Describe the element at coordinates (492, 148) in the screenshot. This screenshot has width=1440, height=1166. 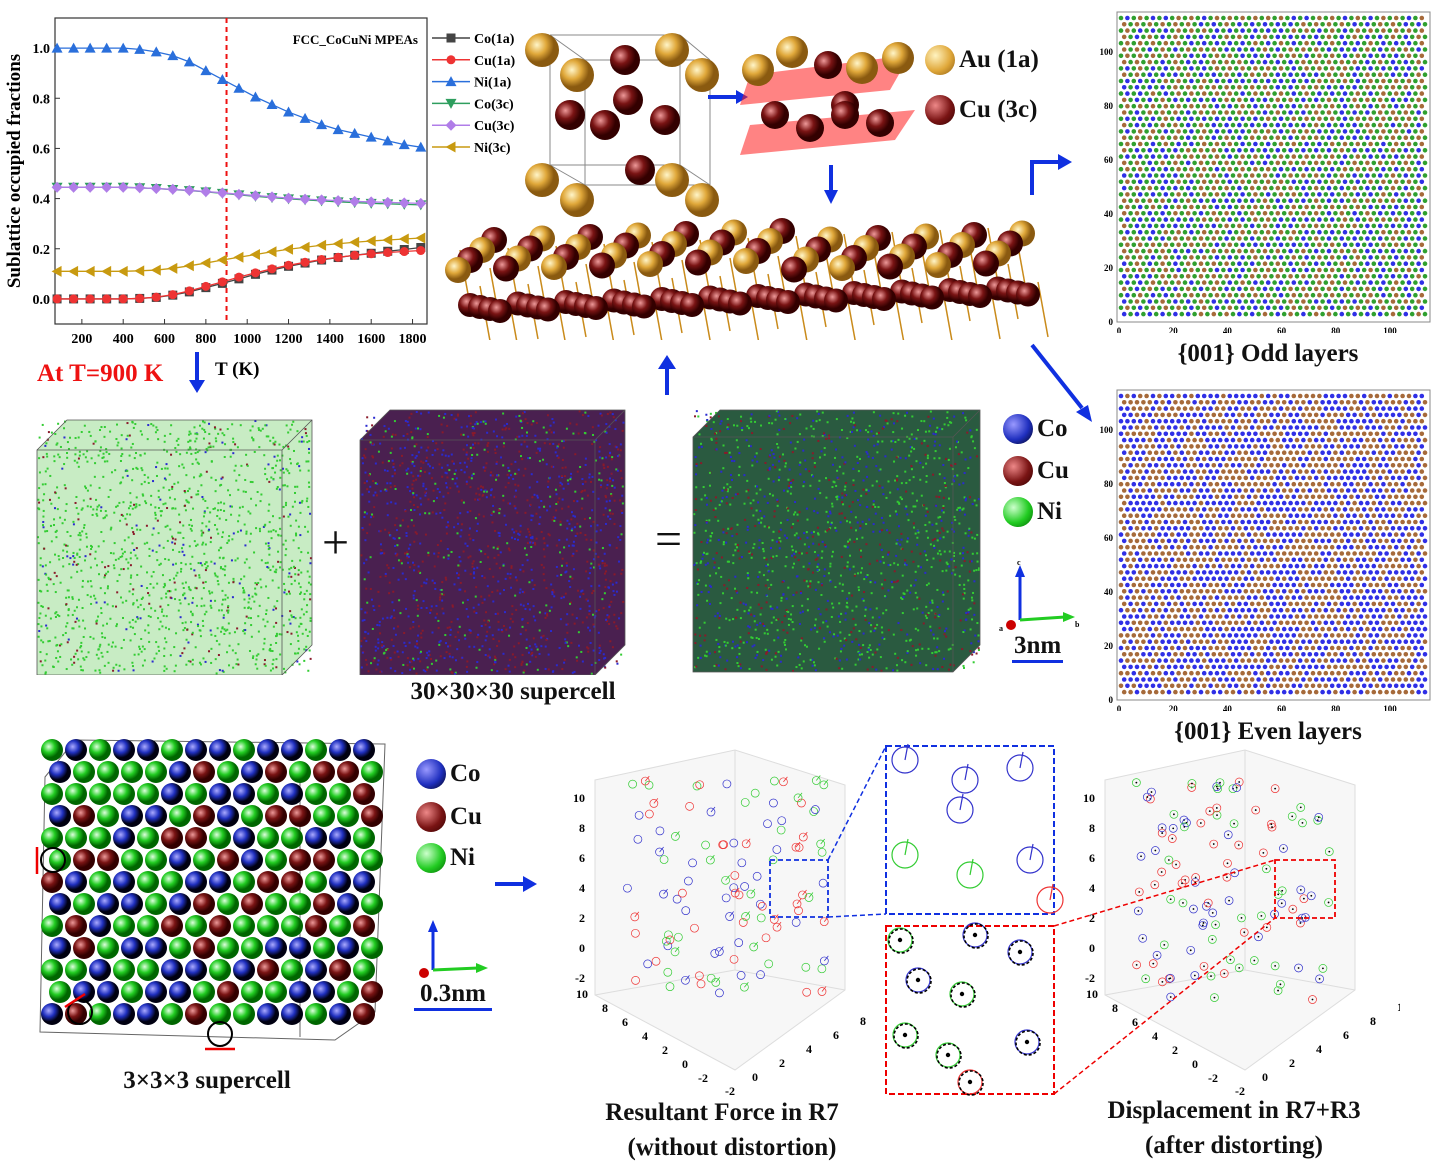
I see `legend-label: Ni(3c)` at that location.